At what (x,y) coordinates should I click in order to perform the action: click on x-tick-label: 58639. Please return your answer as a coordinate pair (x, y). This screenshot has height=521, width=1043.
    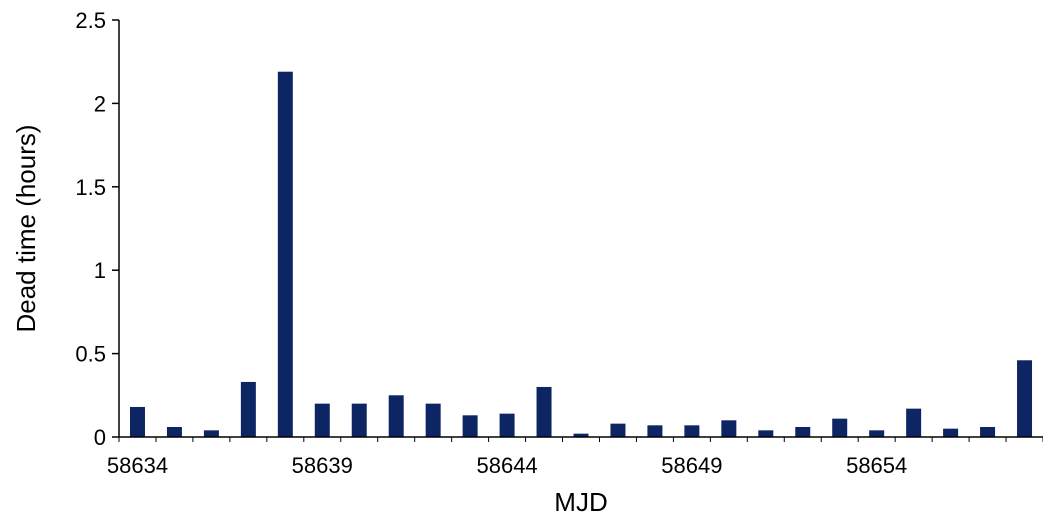
    Looking at the image, I should click on (322, 465).